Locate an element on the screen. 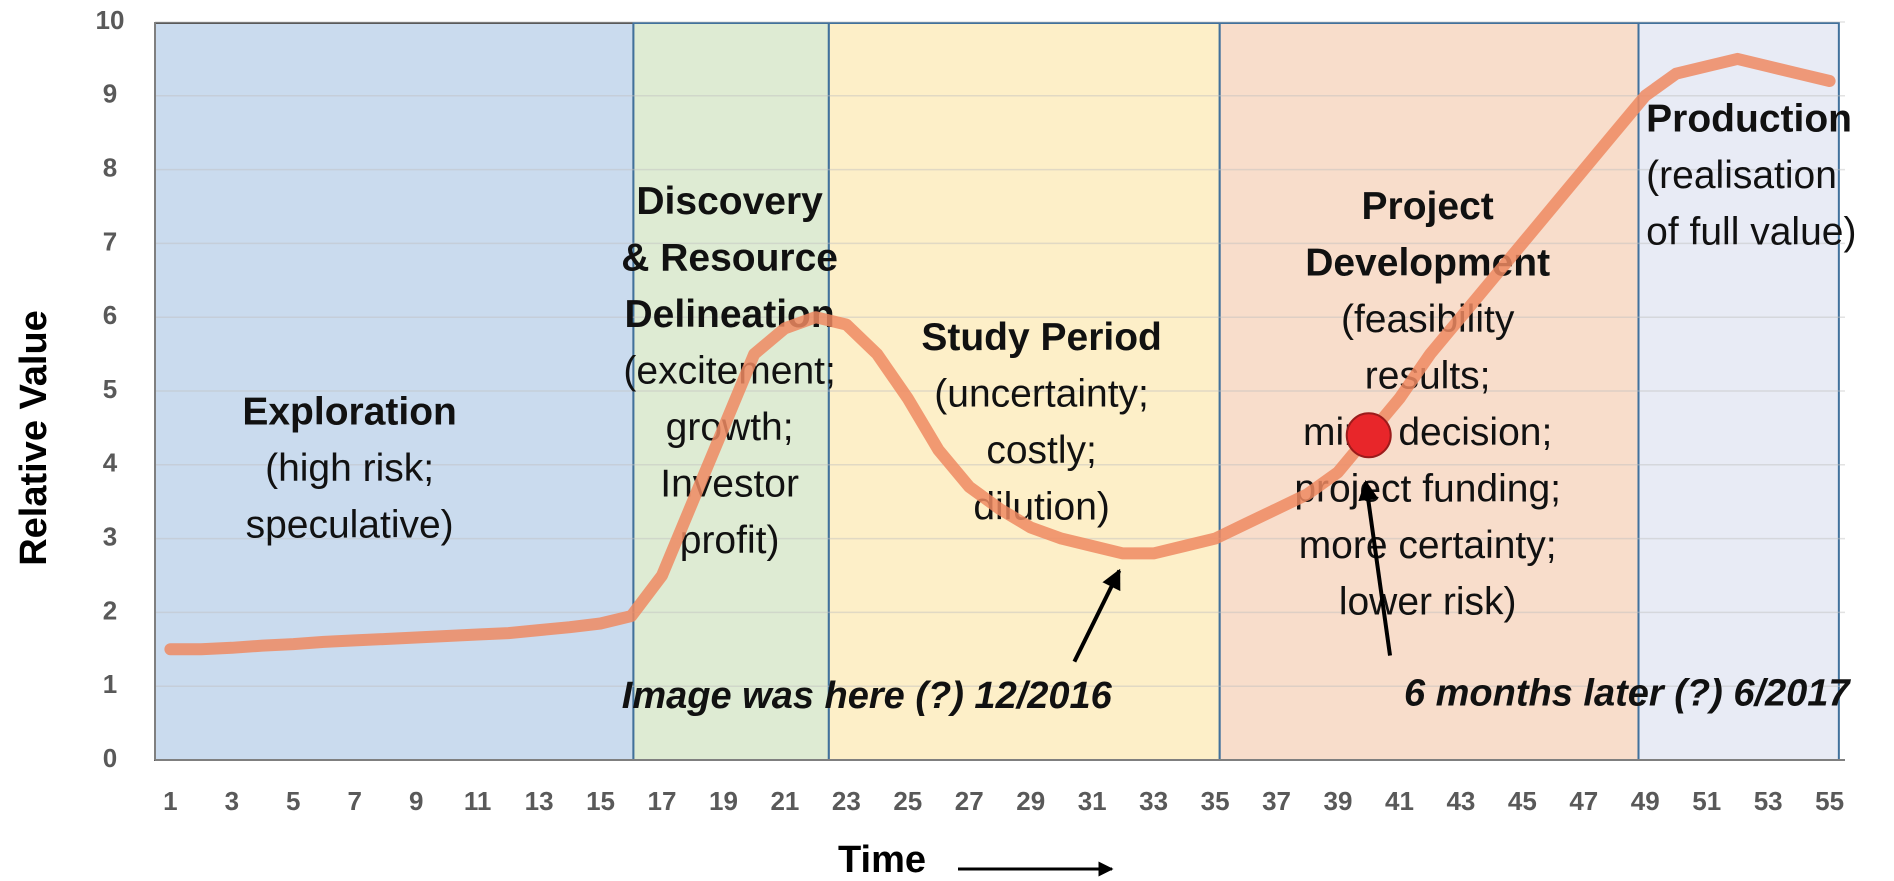 This screenshot has height=881, width=1894. annotation: Image was here (?) 12/2016 is located at coordinates (867, 696).